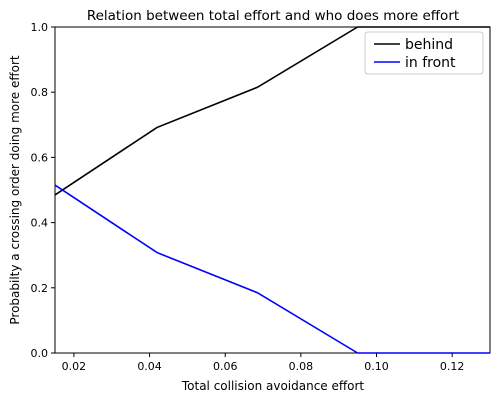 This screenshot has width=491, height=396. What do you see at coordinates (40, 27) in the screenshot?
I see `y-tick-label: 1.0` at bounding box center [40, 27].